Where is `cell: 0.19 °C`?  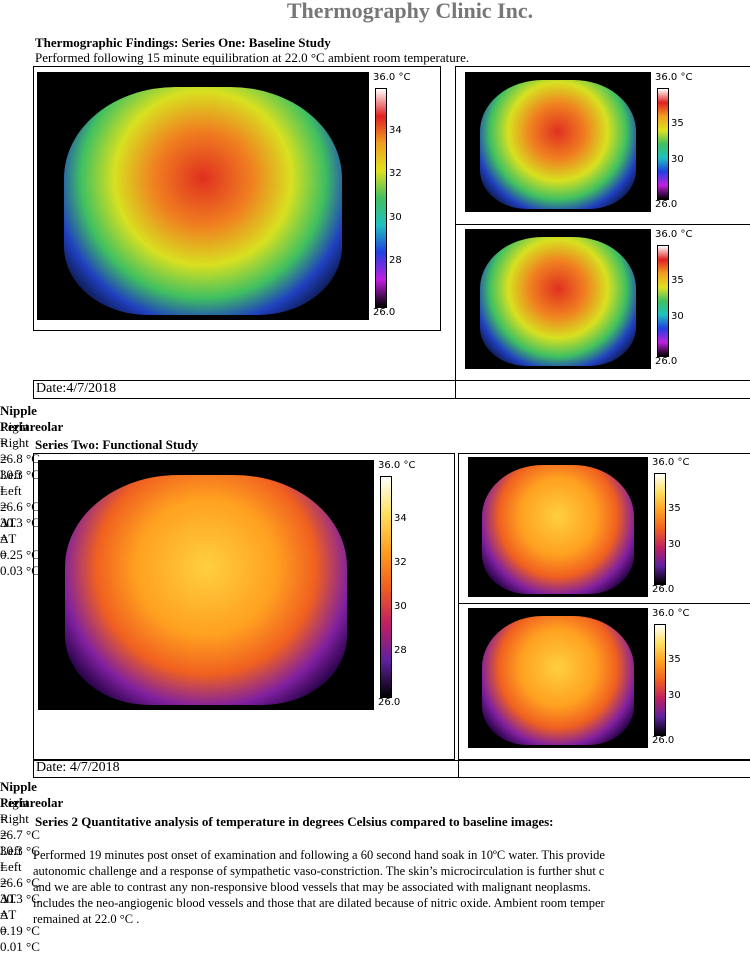
cell: 0.19 °C is located at coordinates (20, 930).